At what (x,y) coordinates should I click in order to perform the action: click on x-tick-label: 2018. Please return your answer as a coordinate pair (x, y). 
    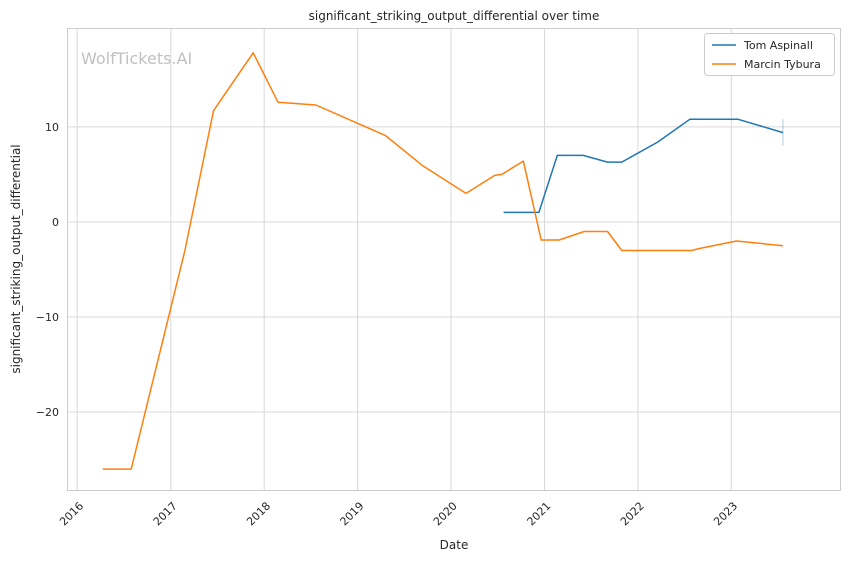
    Looking at the image, I should click on (258, 513).